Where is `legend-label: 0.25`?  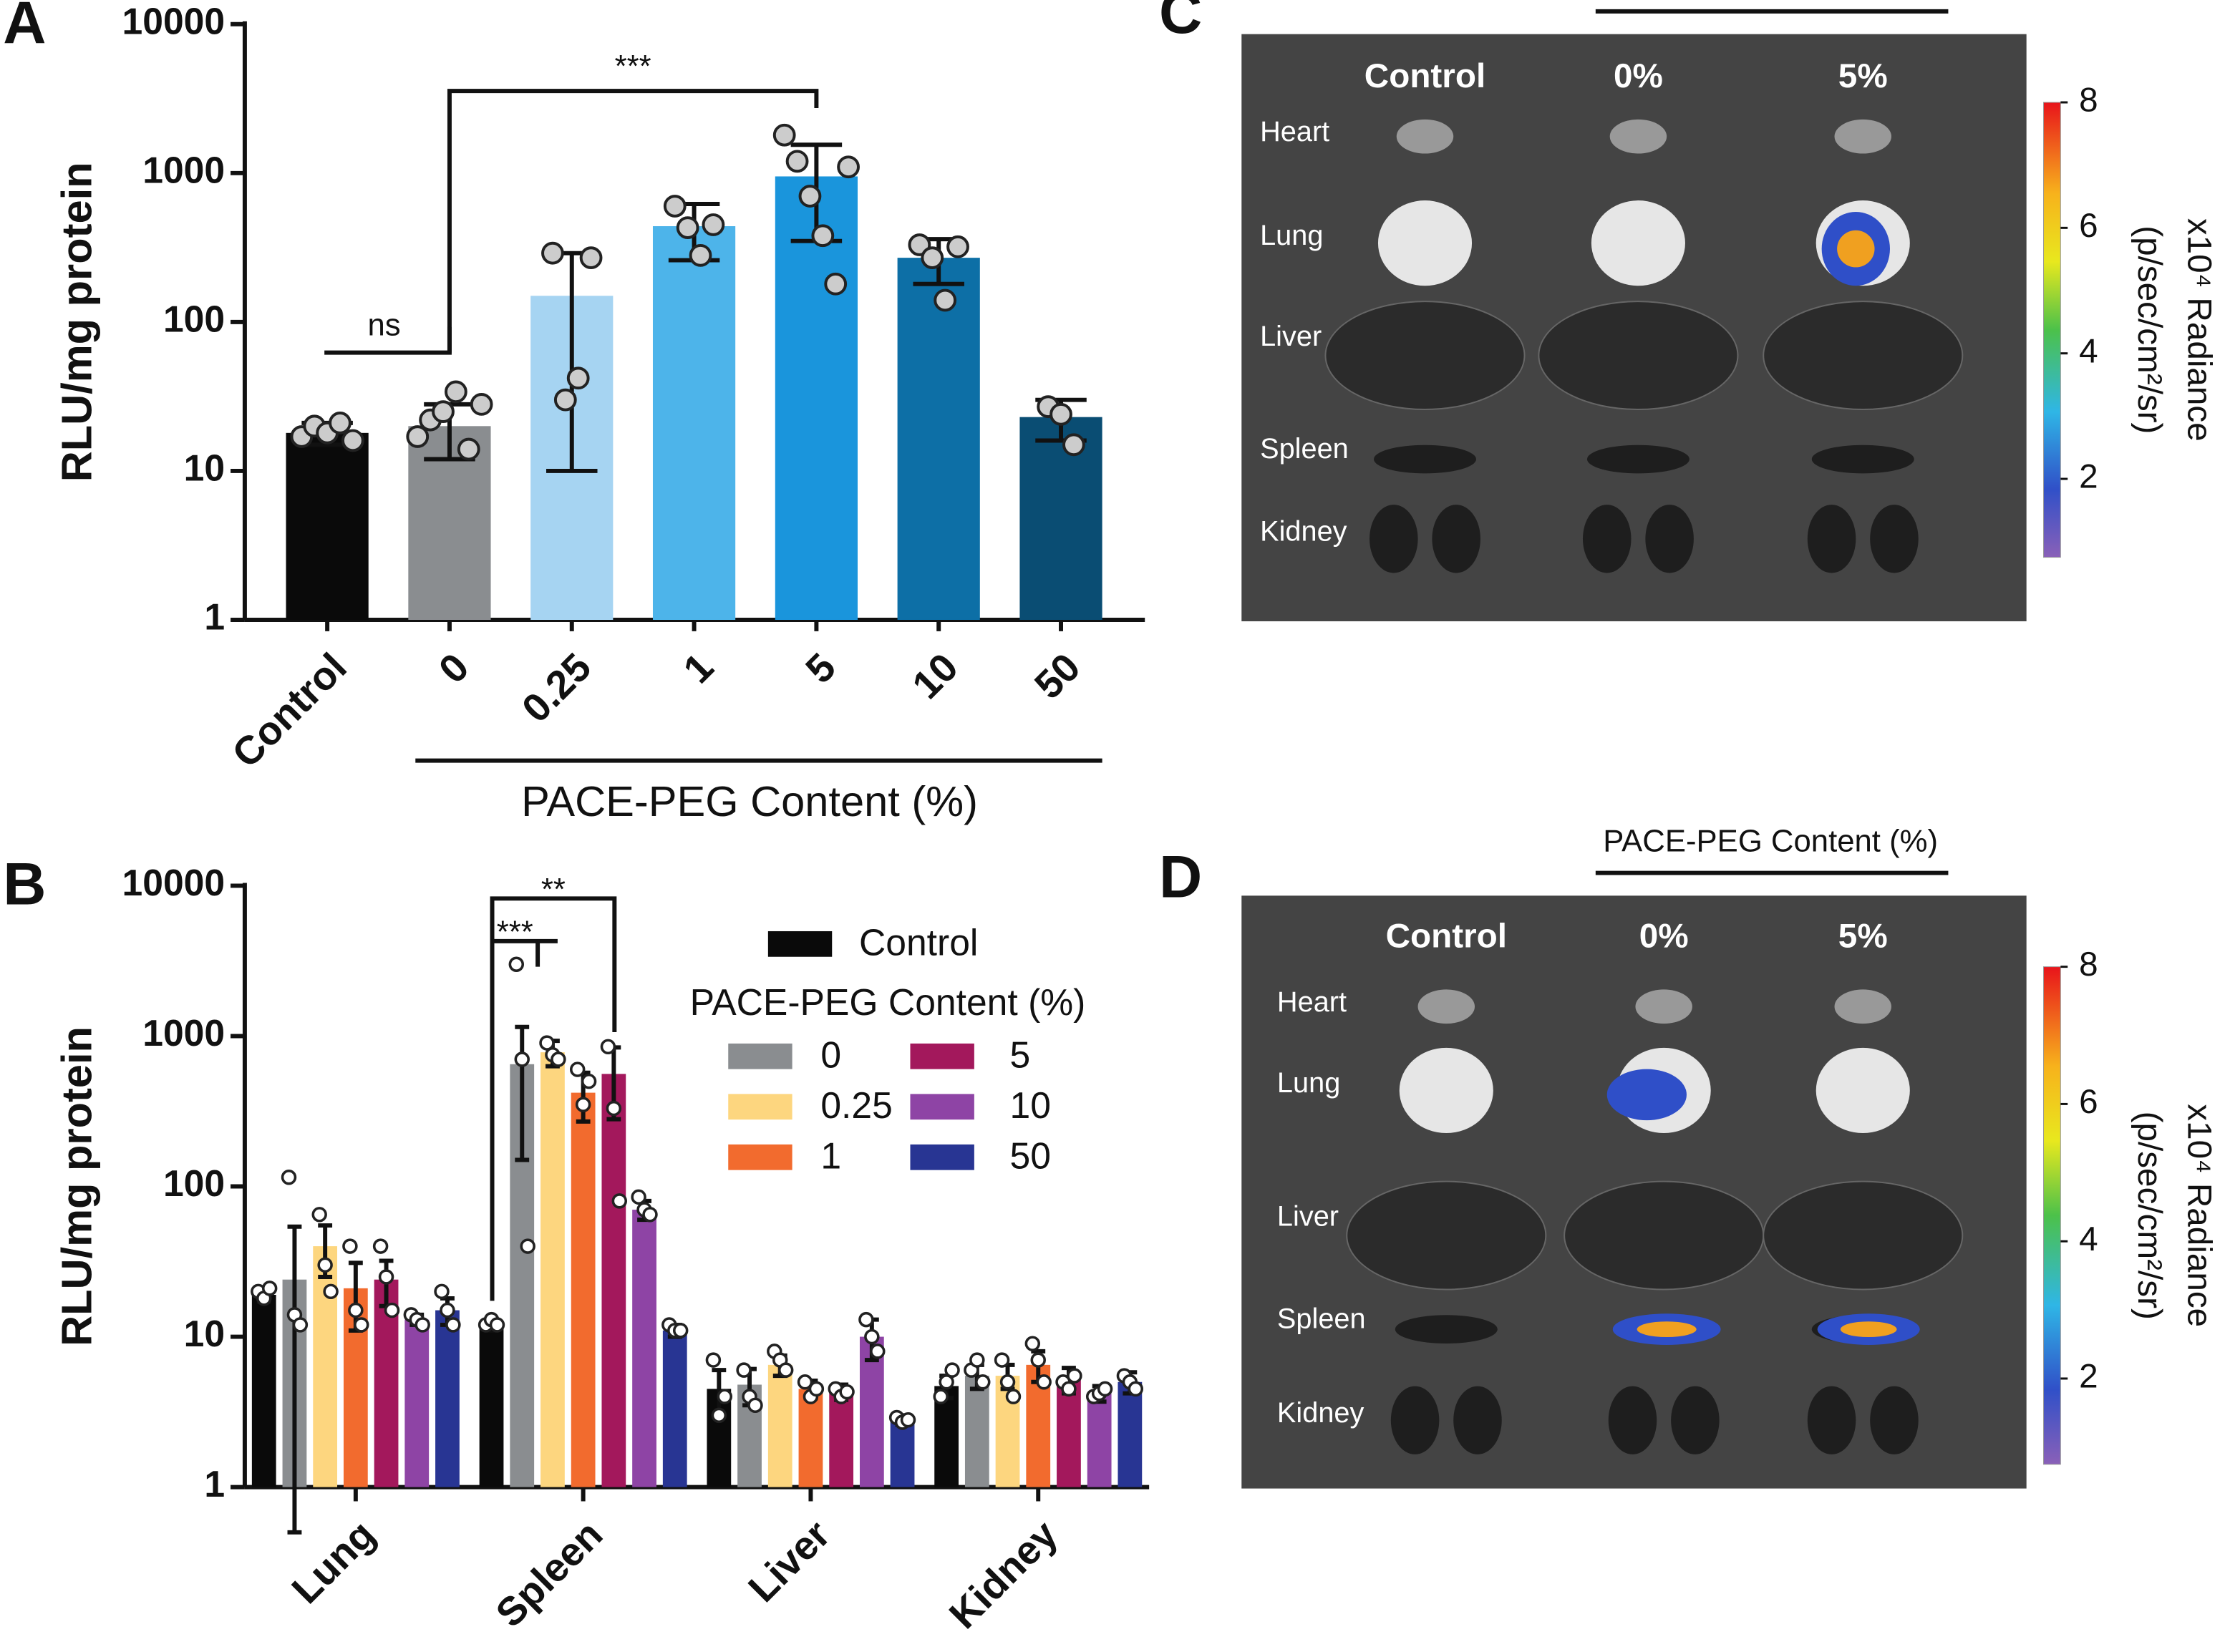
legend-label: 0.25 is located at coordinates (856, 1105).